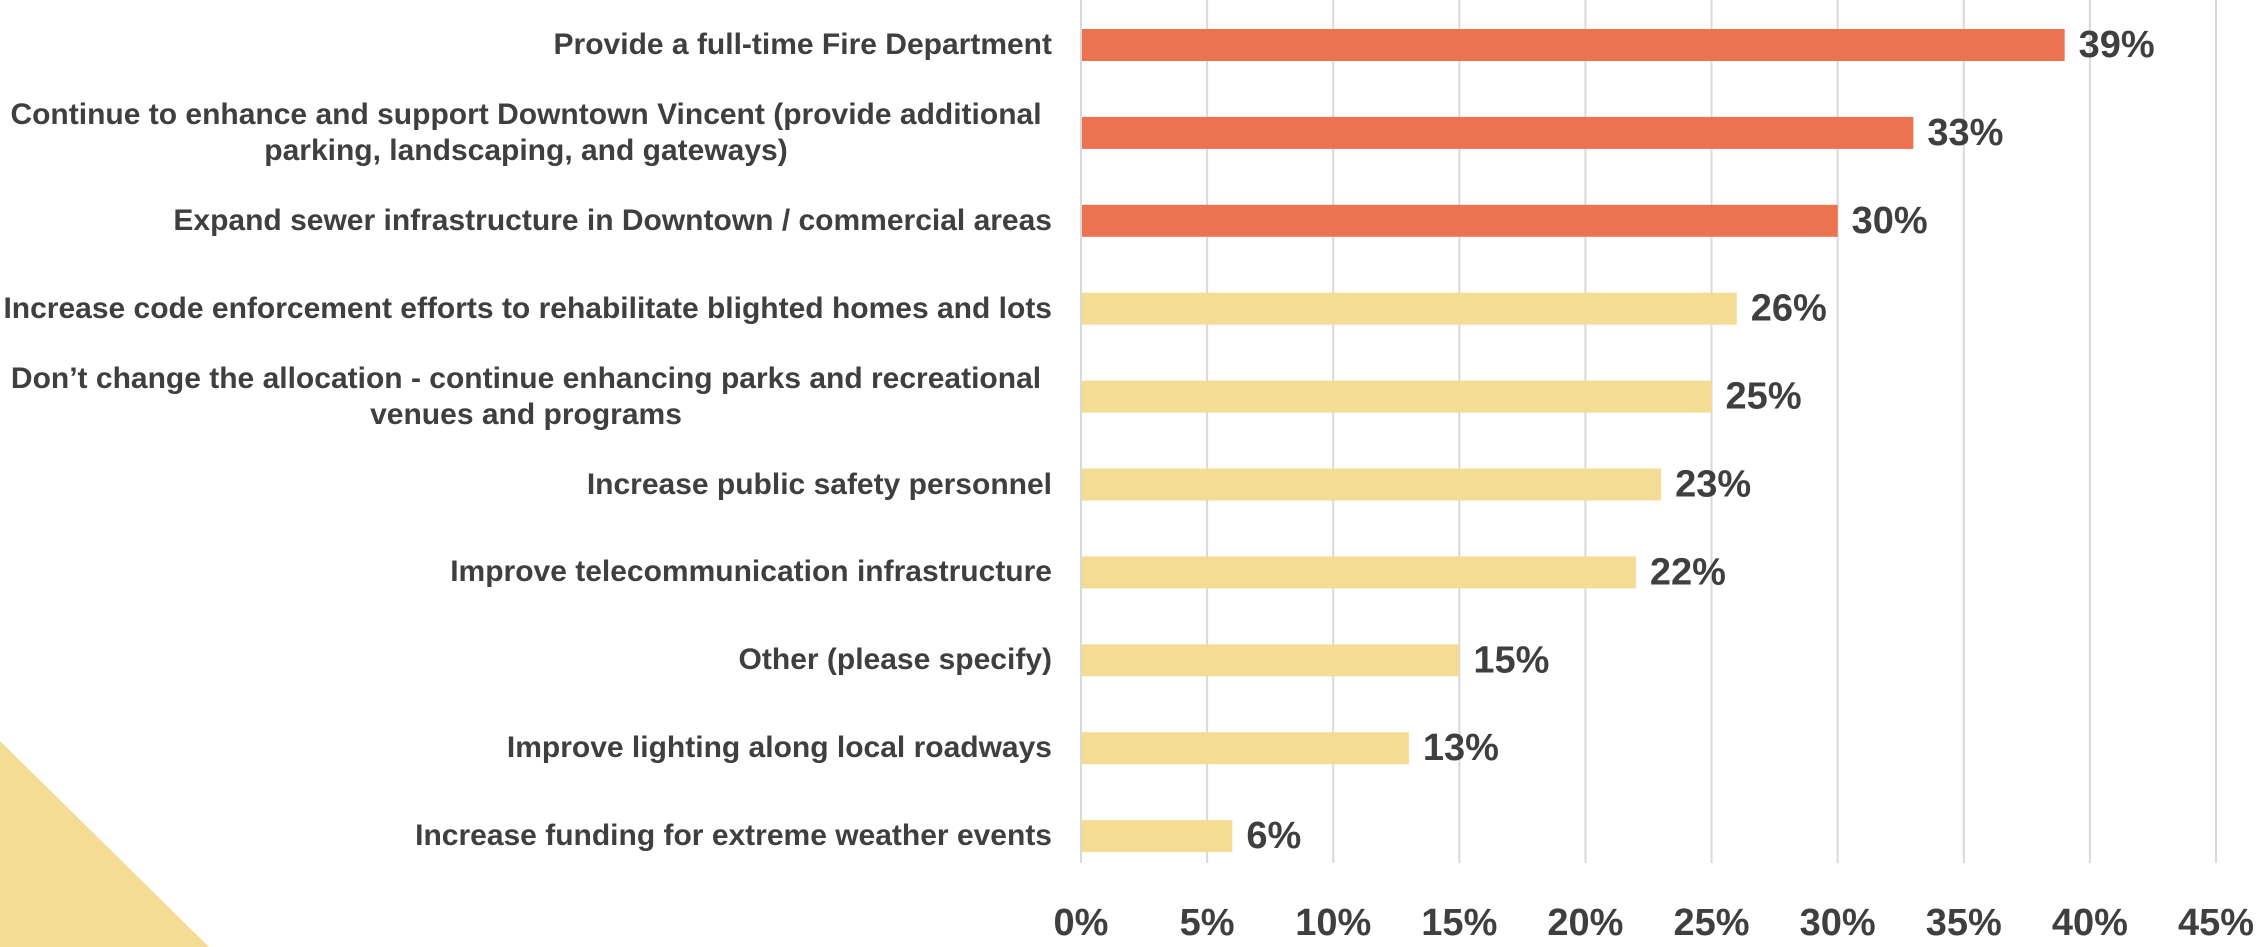  Describe the element at coordinates (1333, 923) in the screenshot. I see `x-tick-label: 10%` at that location.